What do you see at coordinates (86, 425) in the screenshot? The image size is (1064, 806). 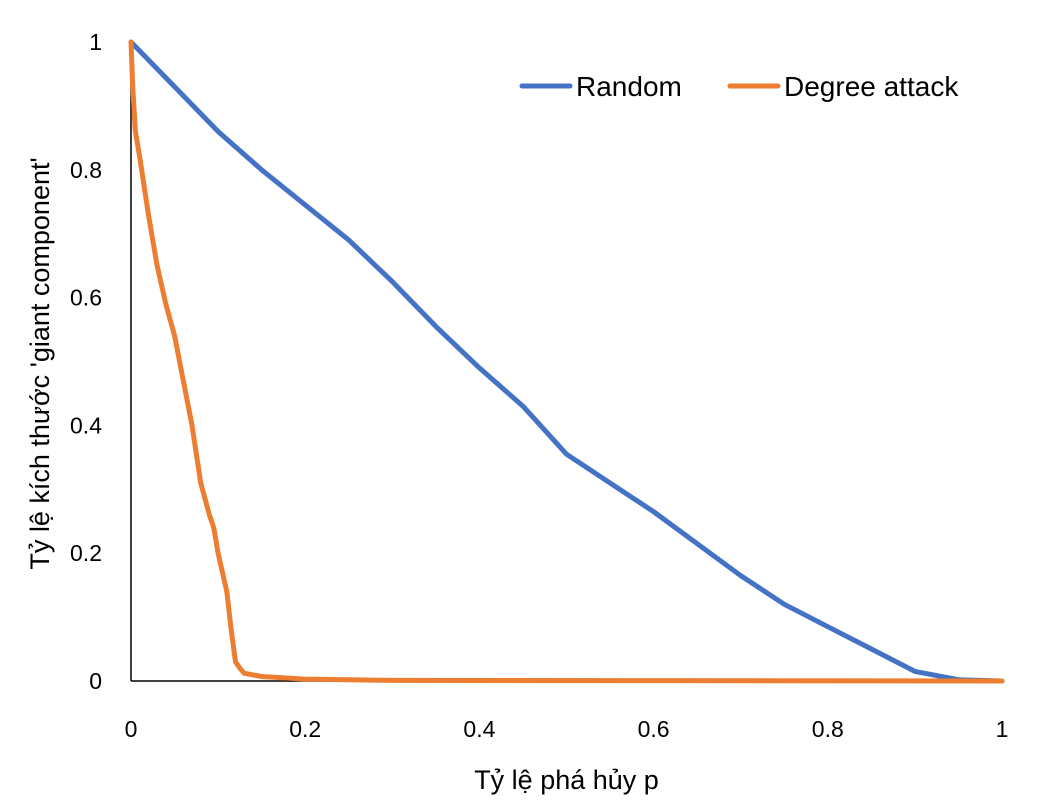 I see `y-tick-label: 0.4` at bounding box center [86, 425].